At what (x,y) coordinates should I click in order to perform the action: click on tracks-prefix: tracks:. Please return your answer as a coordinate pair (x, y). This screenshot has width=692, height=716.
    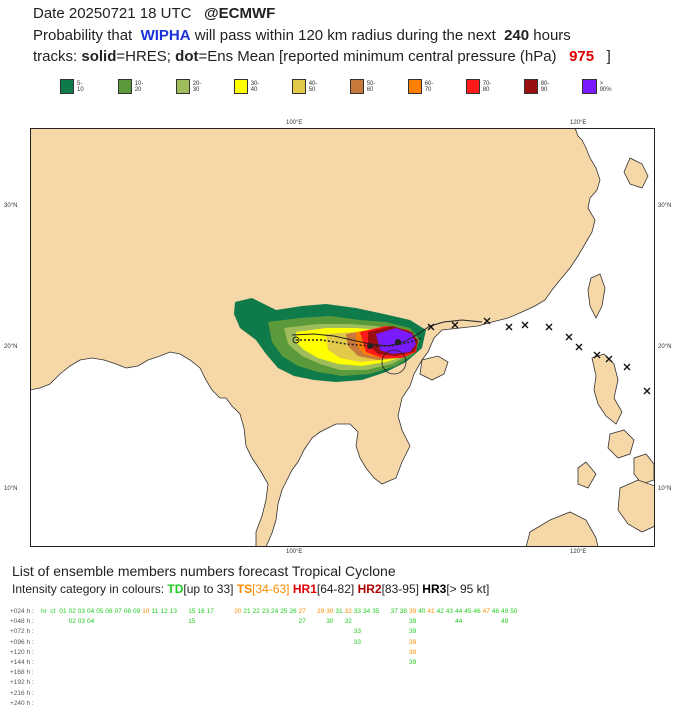
    Looking at the image, I should click on (55, 56).